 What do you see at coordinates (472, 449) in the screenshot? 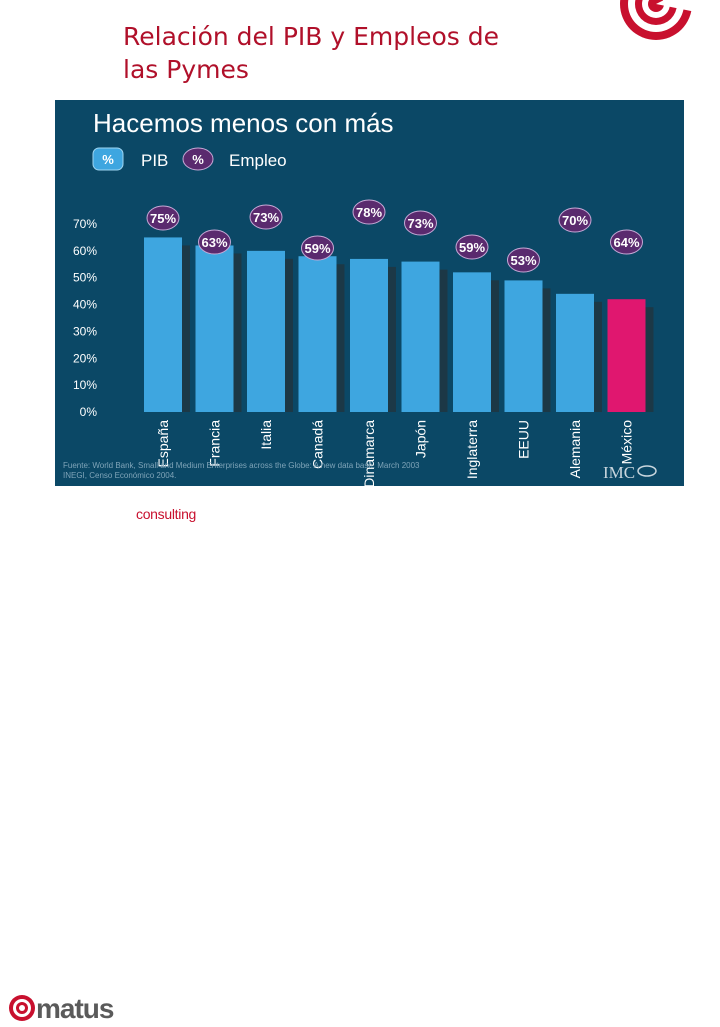
I see `x-tick-label: Inglaterra` at bounding box center [472, 449].